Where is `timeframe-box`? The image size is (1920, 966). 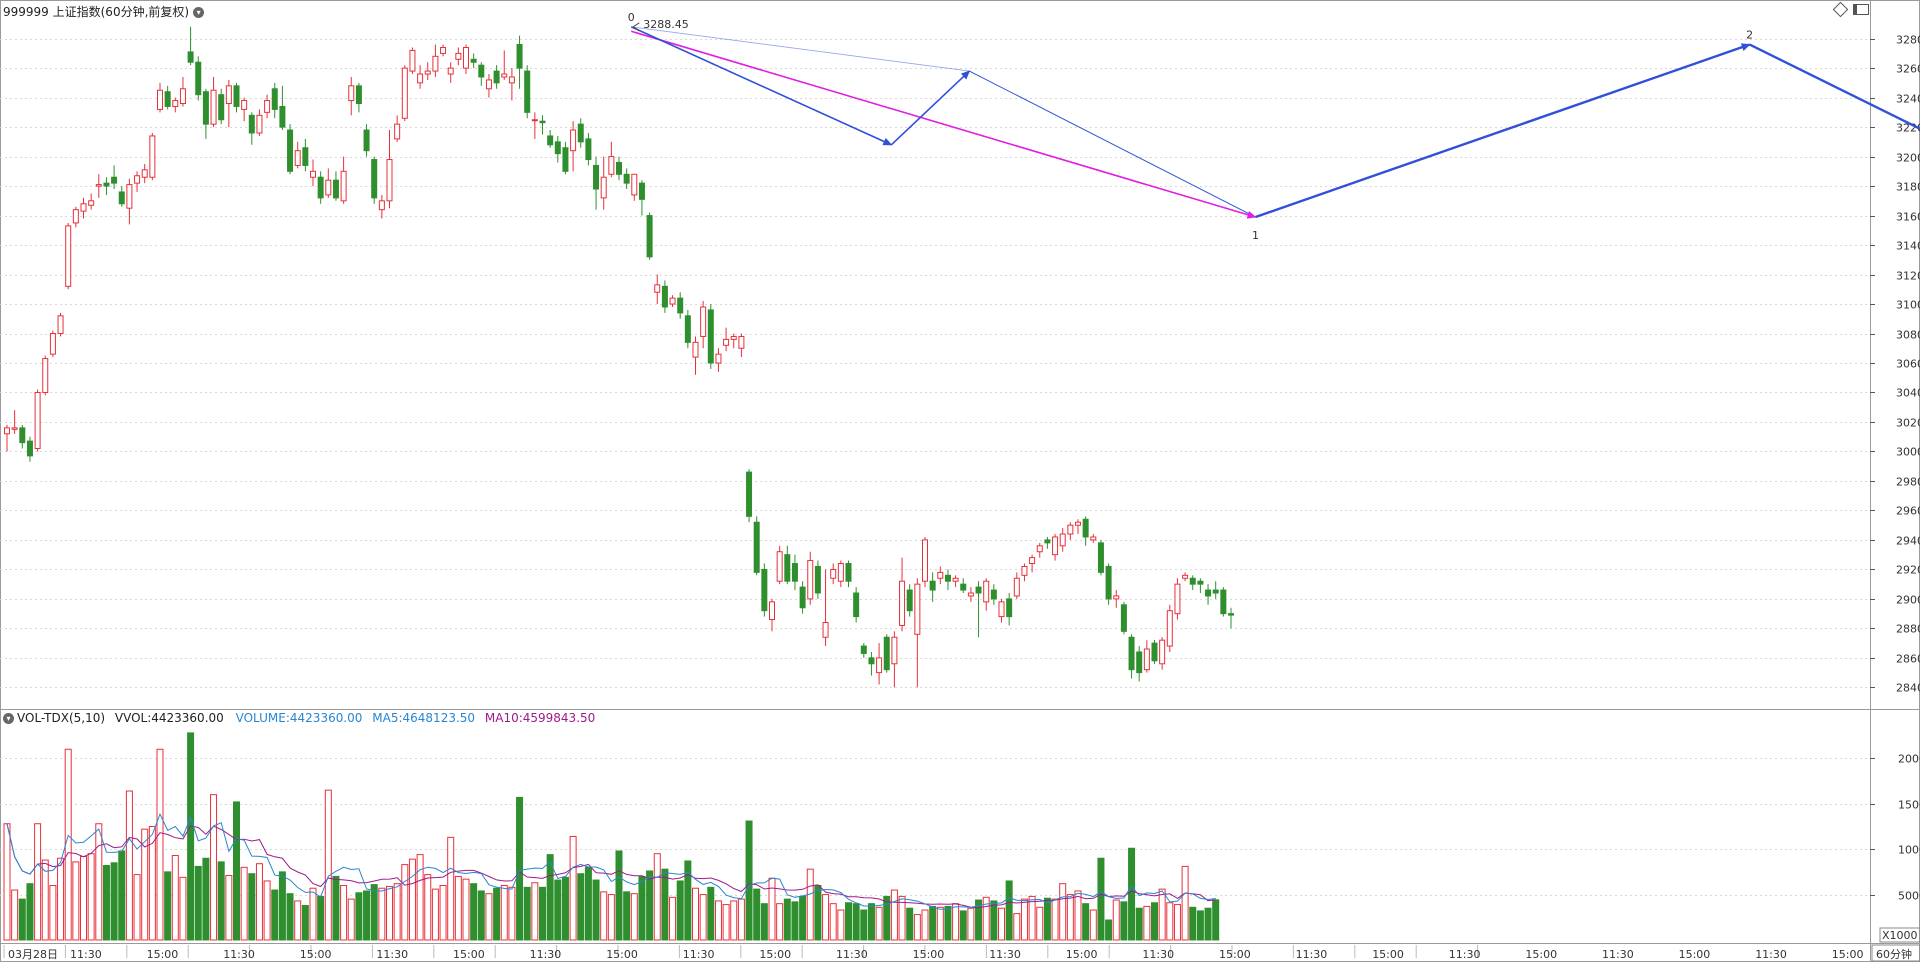 timeframe-box is located at coordinates (1895, 953).